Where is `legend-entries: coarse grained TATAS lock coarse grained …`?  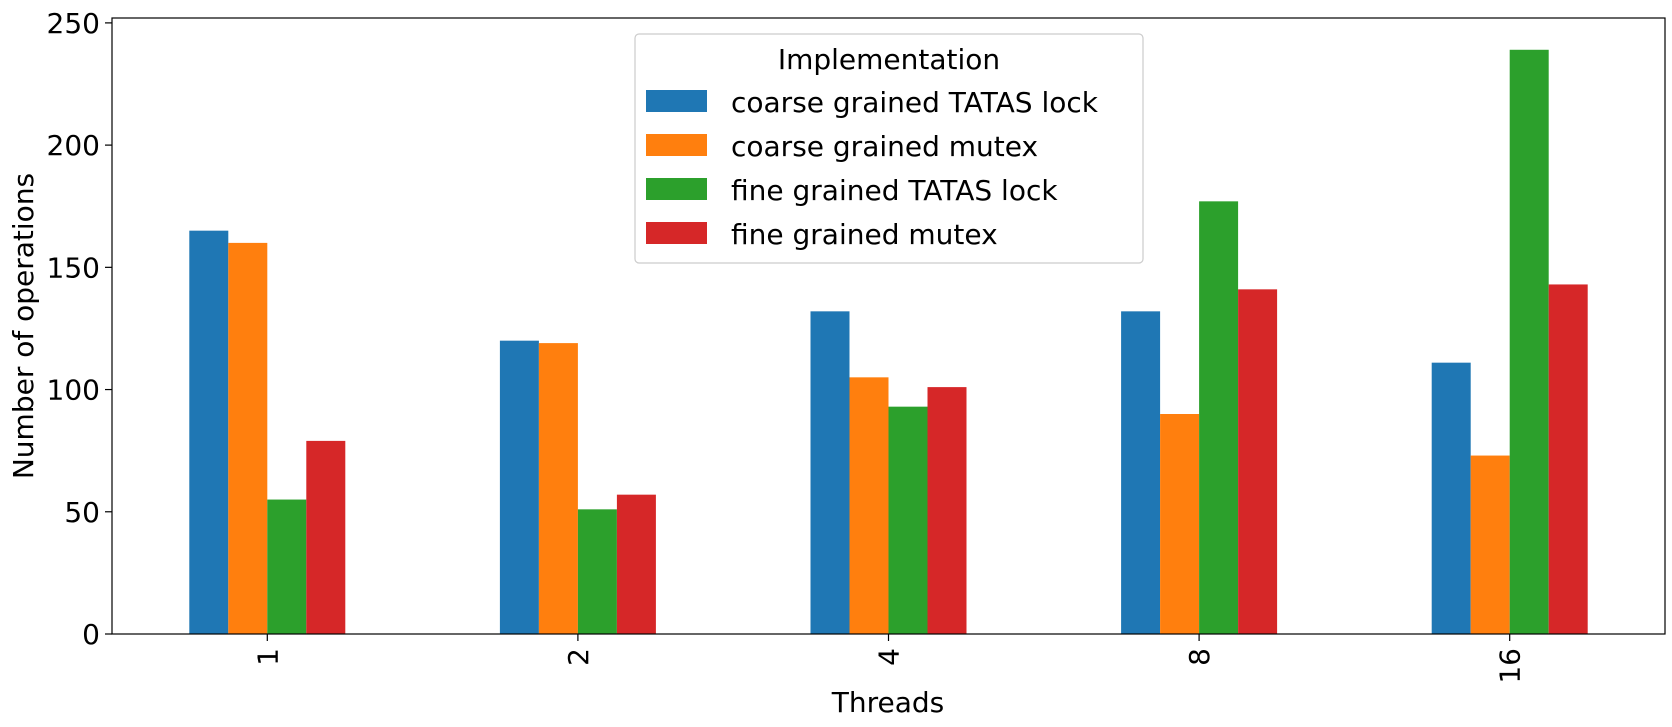 legend-entries: coarse grained TATAS lock coarse grained … is located at coordinates (872, 168).